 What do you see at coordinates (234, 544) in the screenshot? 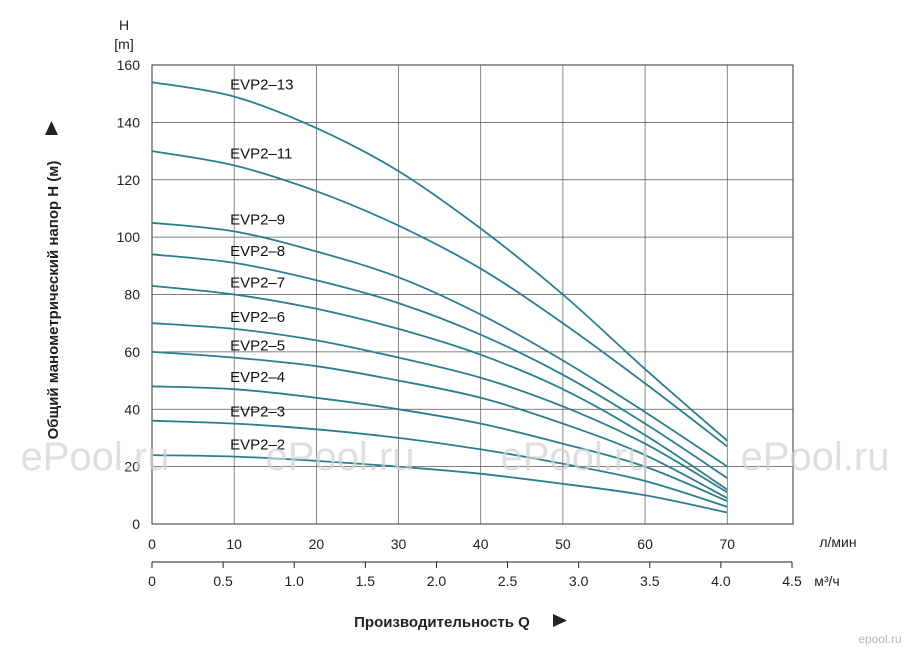
I see `x-tick-label-lmin: 10` at bounding box center [234, 544].